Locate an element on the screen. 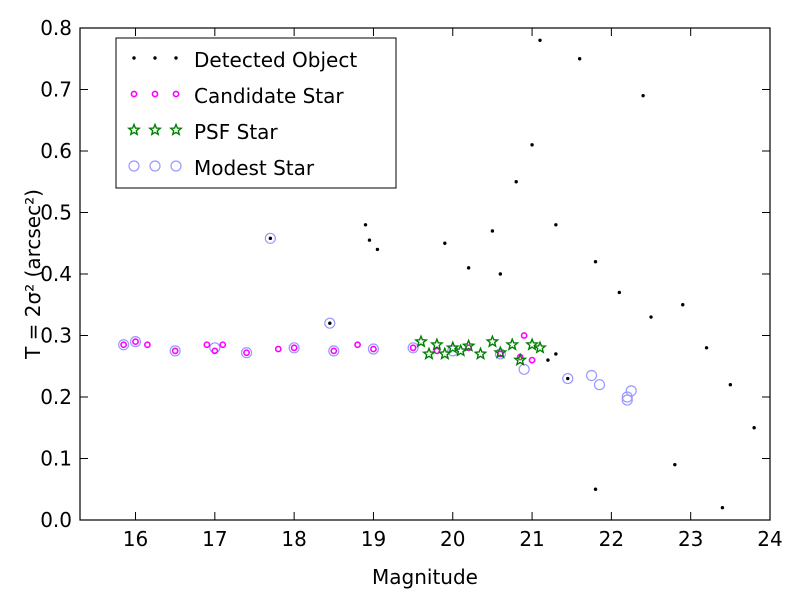  y-tick-label: 0.8 is located at coordinates (56, 28).